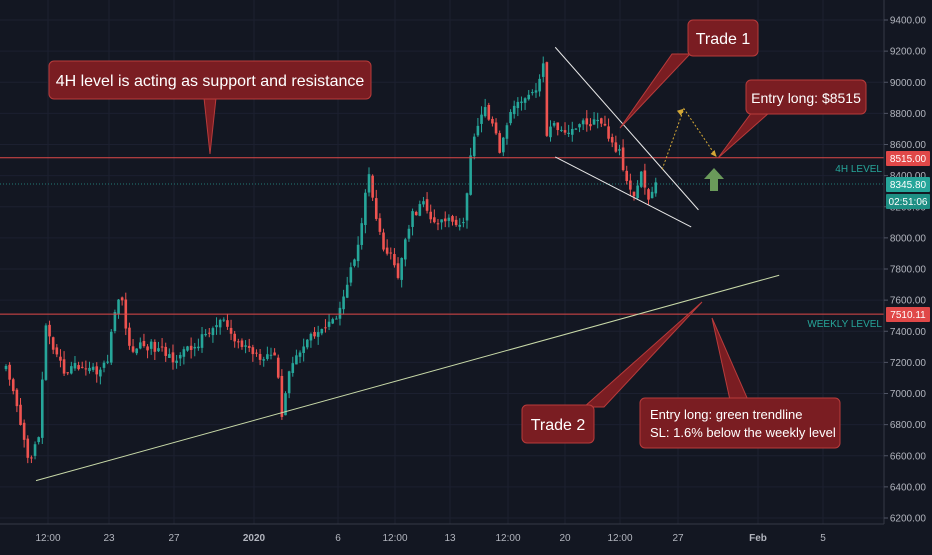 This screenshot has height=555, width=932. What do you see at coordinates (908, 314) in the screenshot?
I see `price-tag-weekly: 7510.11` at bounding box center [908, 314].